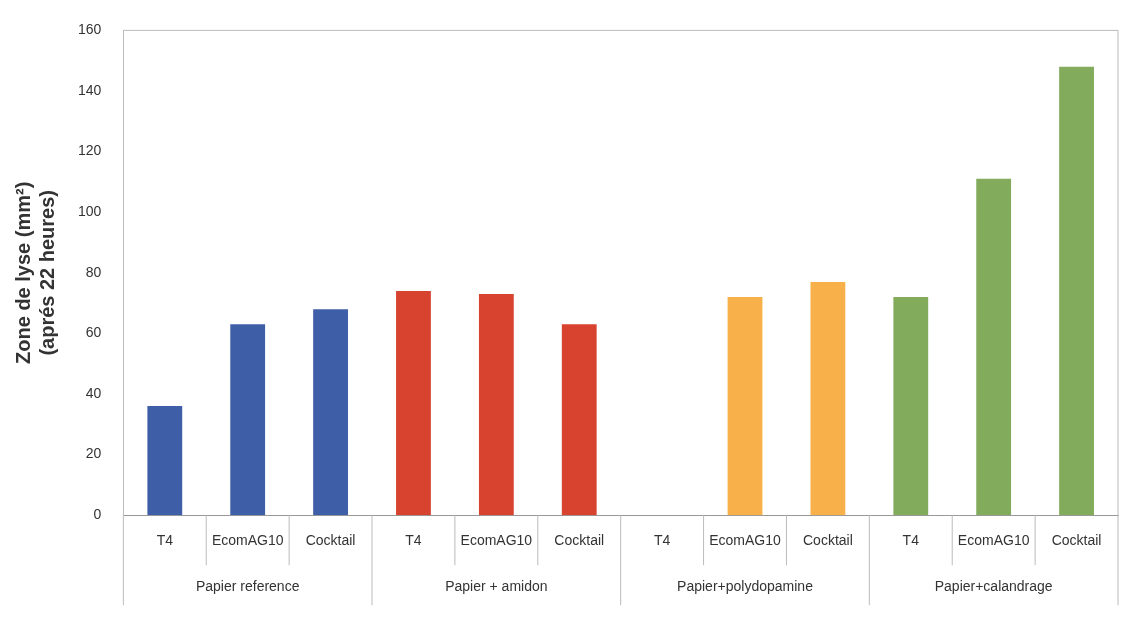  Describe the element at coordinates (90, 29) in the screenshot. I see `y-tick-label: 160` at that location.